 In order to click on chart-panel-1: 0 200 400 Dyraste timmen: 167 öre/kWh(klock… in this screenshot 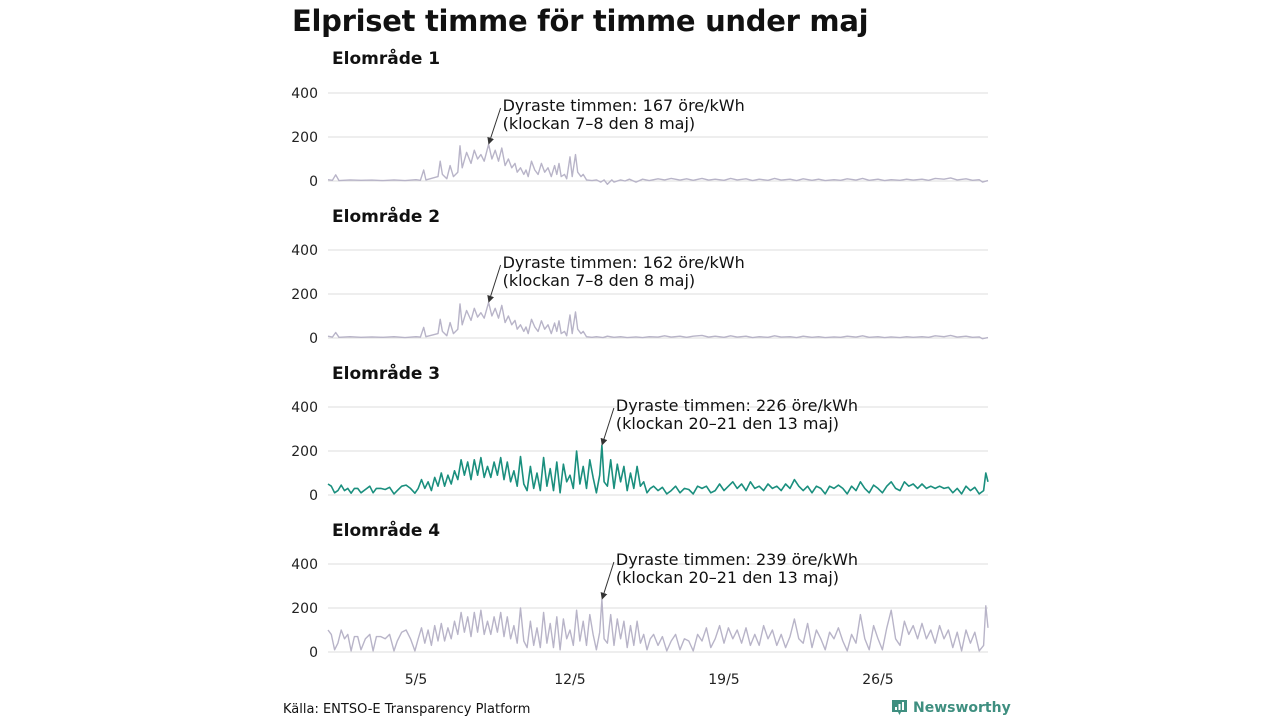, I will do `click(640, 138)`.